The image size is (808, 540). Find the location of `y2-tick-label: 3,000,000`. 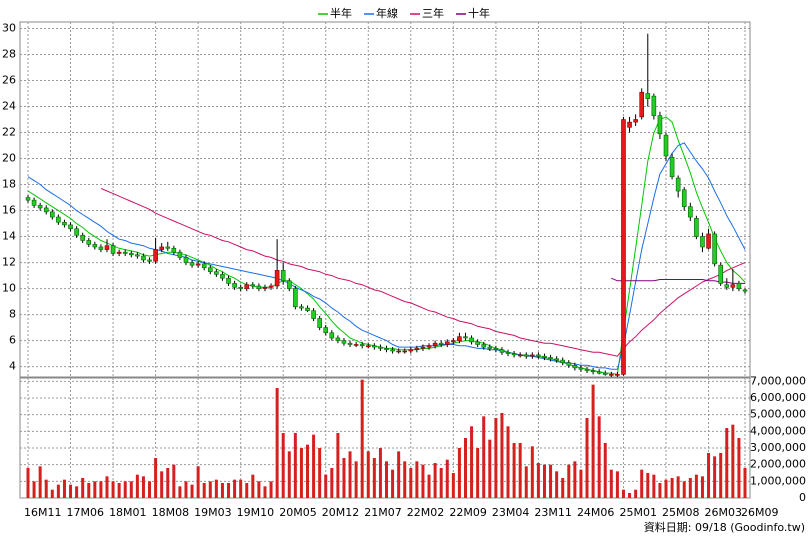

y2-tick-label: 3,000,000 is located at coordinates (778, 447).